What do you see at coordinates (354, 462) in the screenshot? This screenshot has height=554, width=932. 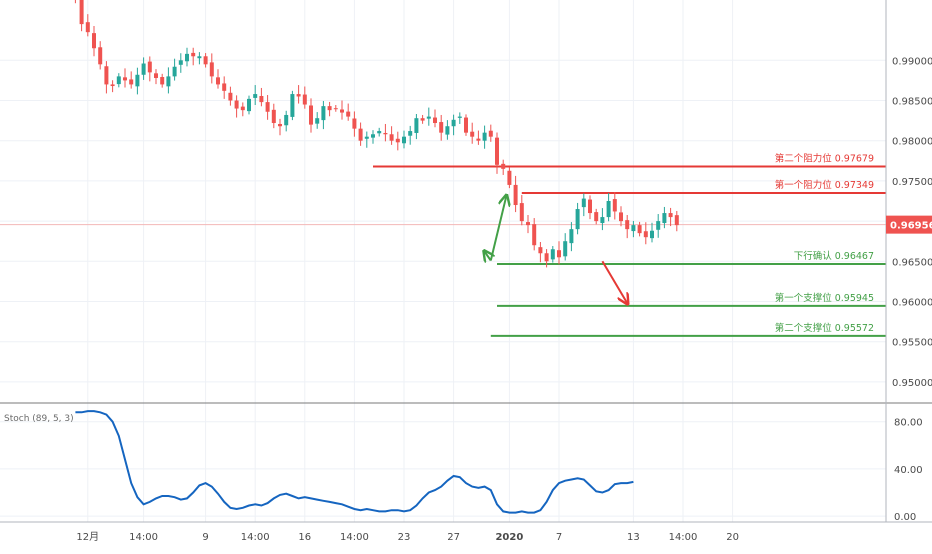 I see `stoch-line` at bounding box center [354, 462].